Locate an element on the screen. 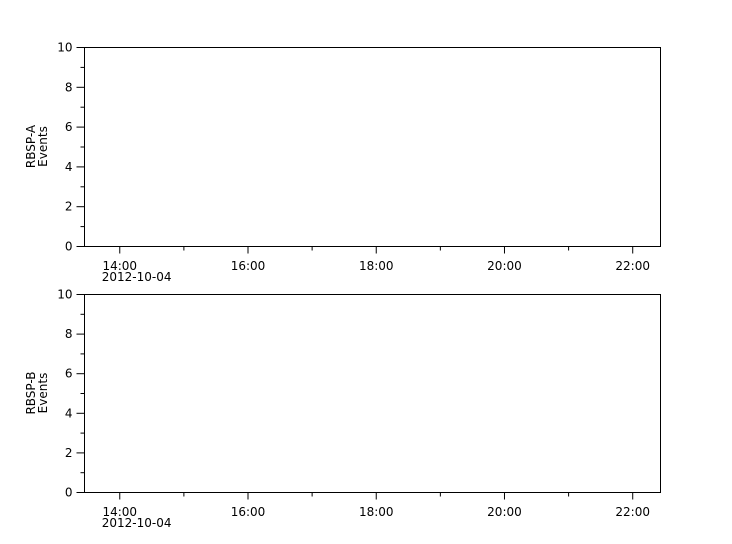  y-axis-label-line1: RBSP-B is located at coordinates (31, 392).